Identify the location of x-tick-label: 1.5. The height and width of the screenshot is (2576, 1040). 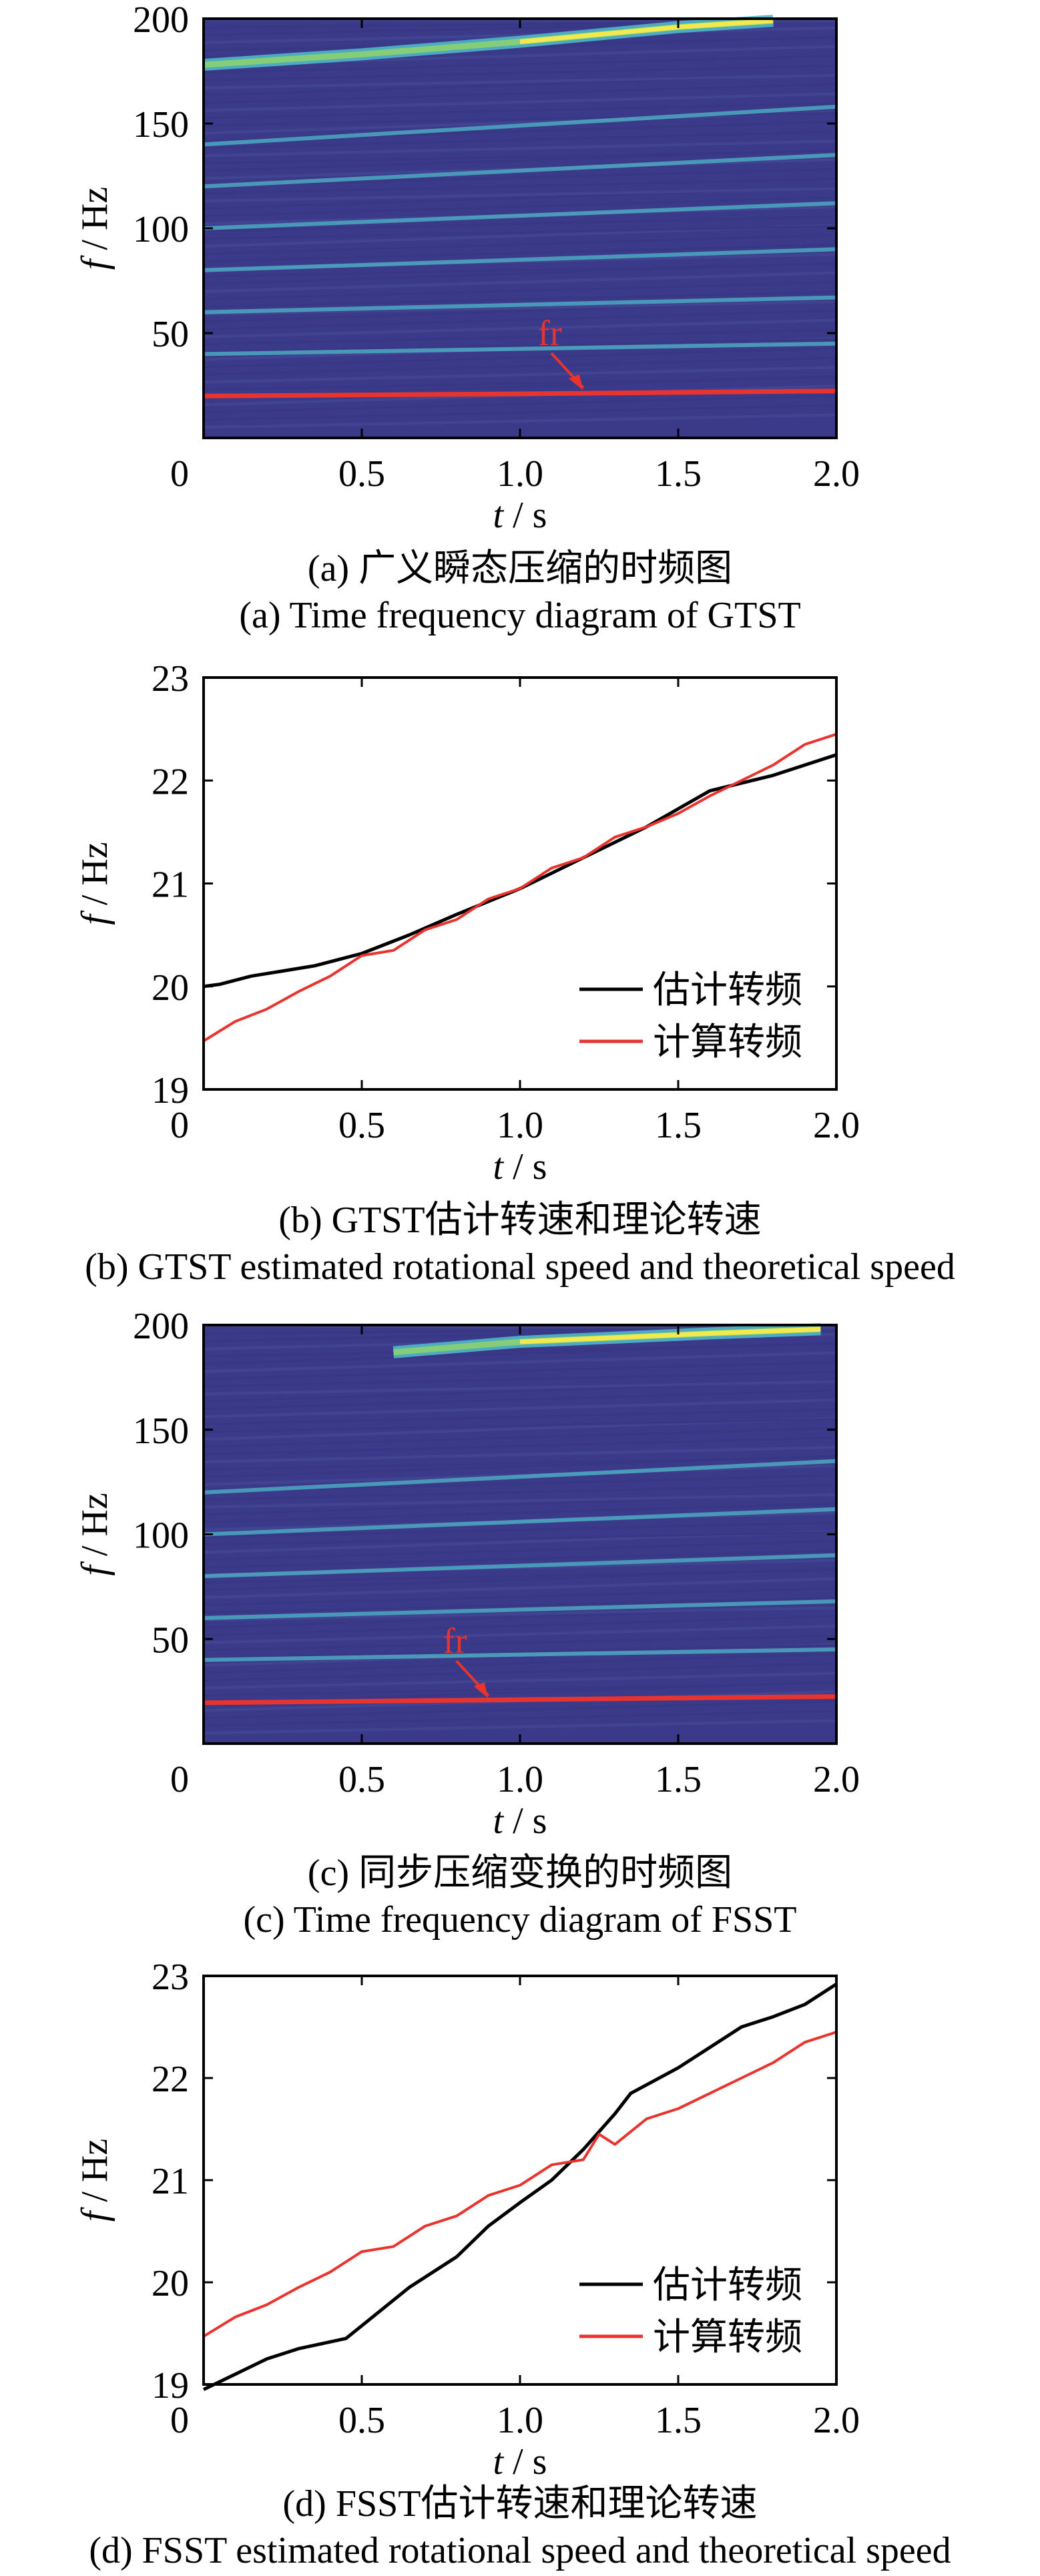
(678, 1125).